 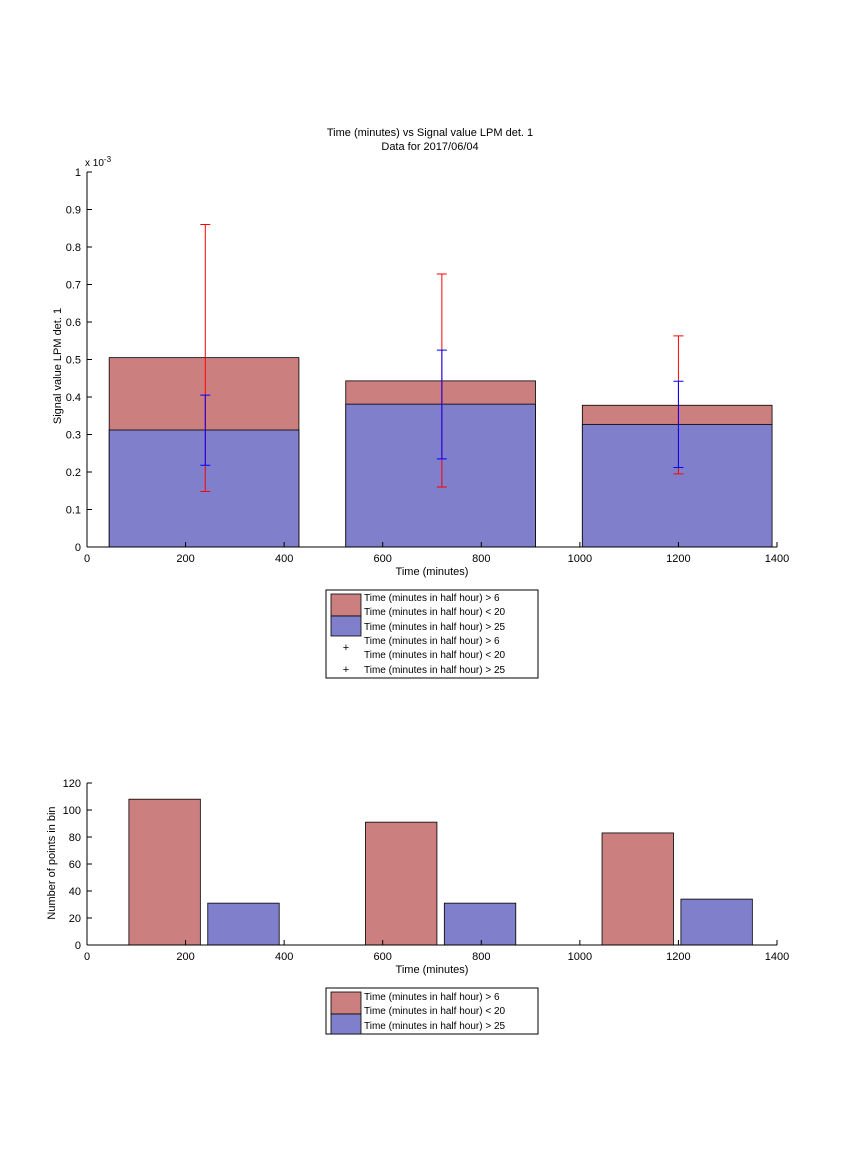 What do you see at coordinates (75, 919) in the screenshot?
I see `y-tick-label: 20` at bounding box center [75, 919].